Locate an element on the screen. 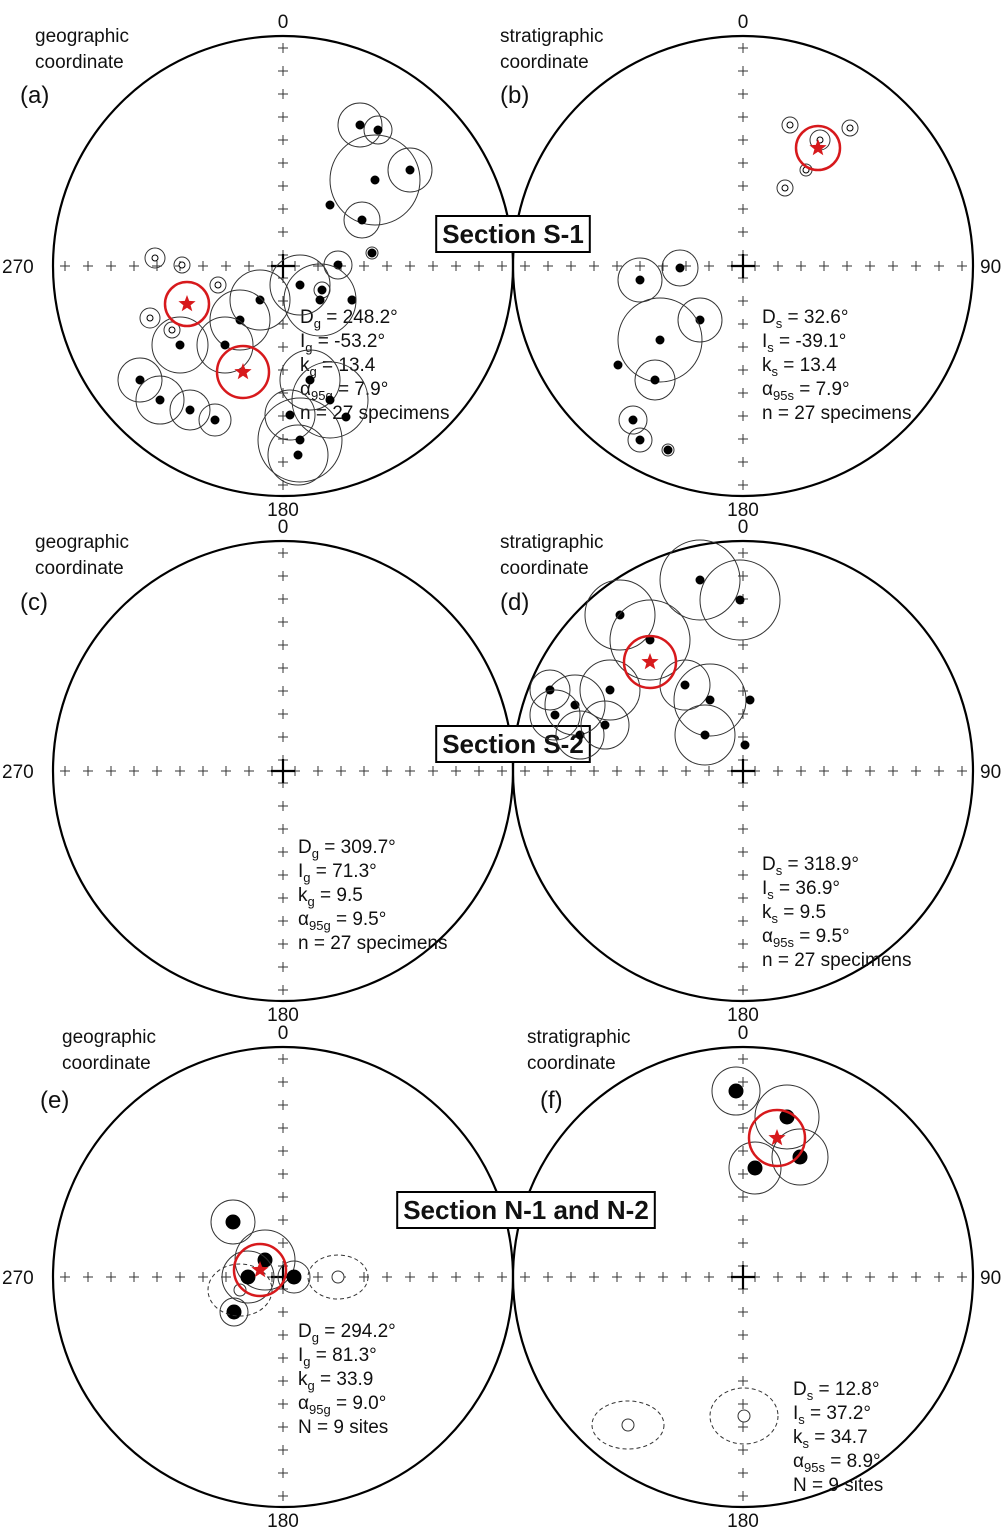 This screenshot has width=1008, height=1532. stat-subscript: 95s is located at coordinates (814, 1467).